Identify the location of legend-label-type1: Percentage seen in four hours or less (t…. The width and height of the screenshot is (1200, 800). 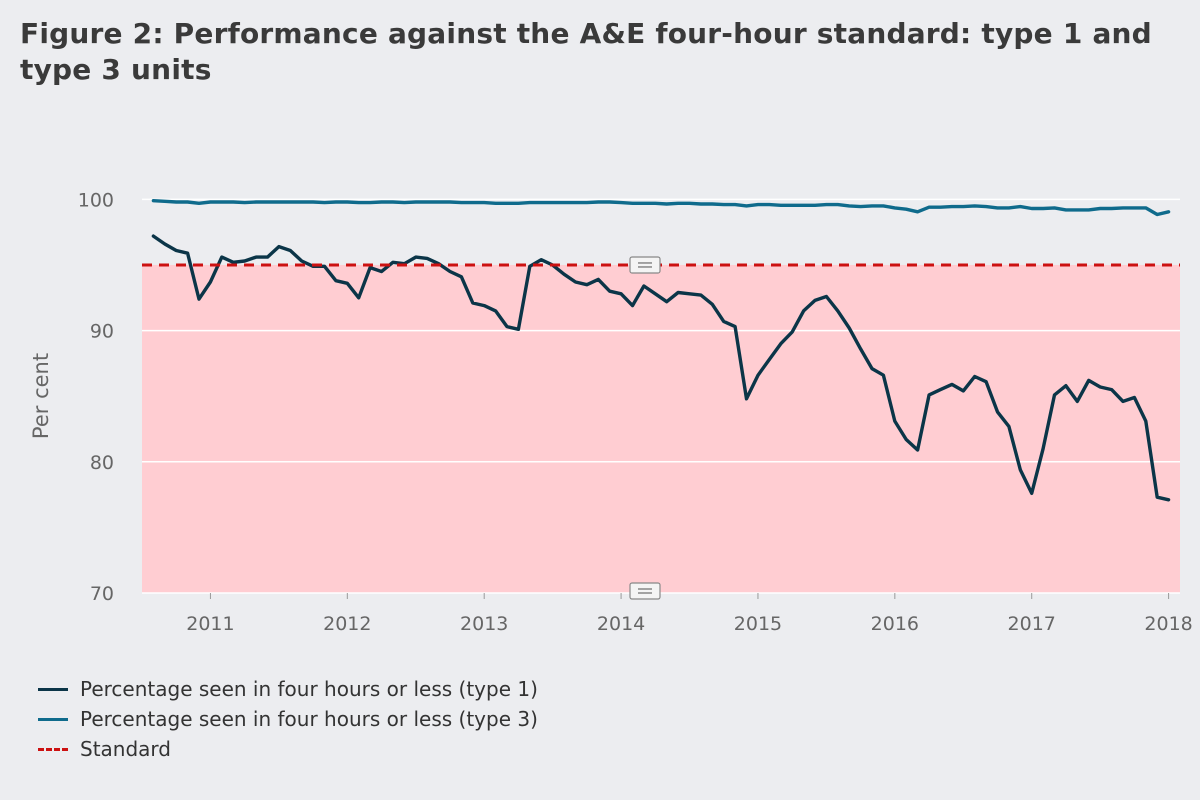
(309, 689).